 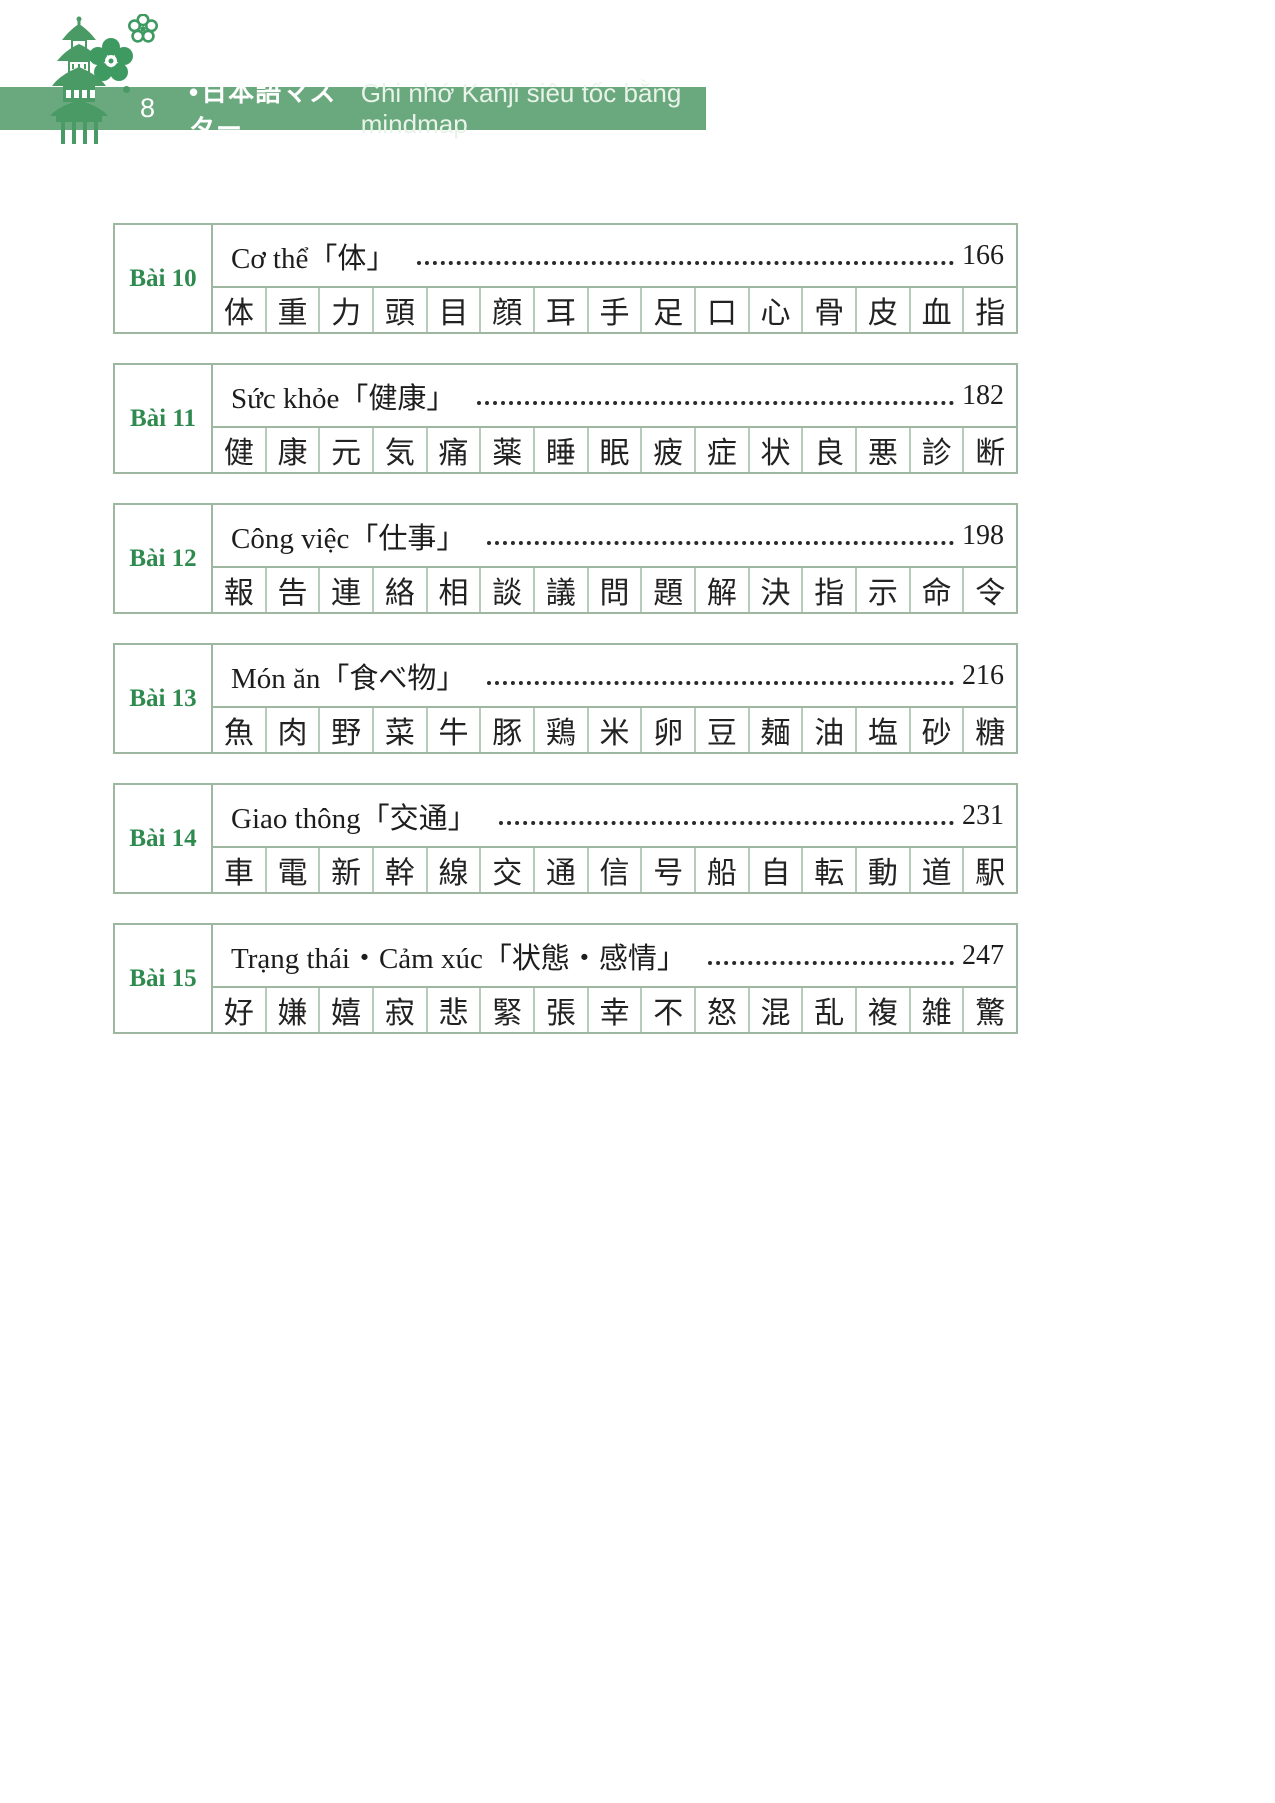 I want to click on kanji-row: 好嫌嬉寂悲緊張幸不怒混乱複雑驚, so click(x=614, y=1009).